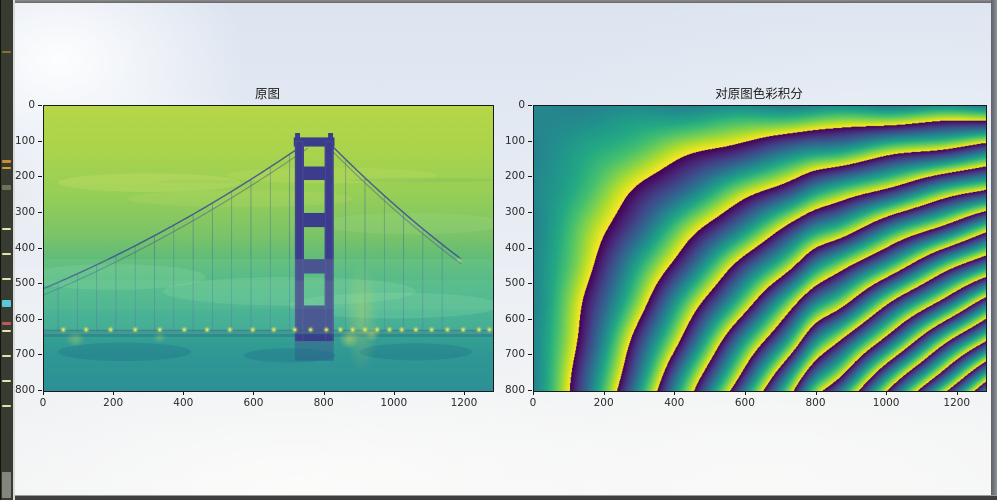 The height and width of the screenshot is (500, 997). Describe the element at coordinates (7, 250) in the screenshot. I see `window-left-marker-strip` at that location.